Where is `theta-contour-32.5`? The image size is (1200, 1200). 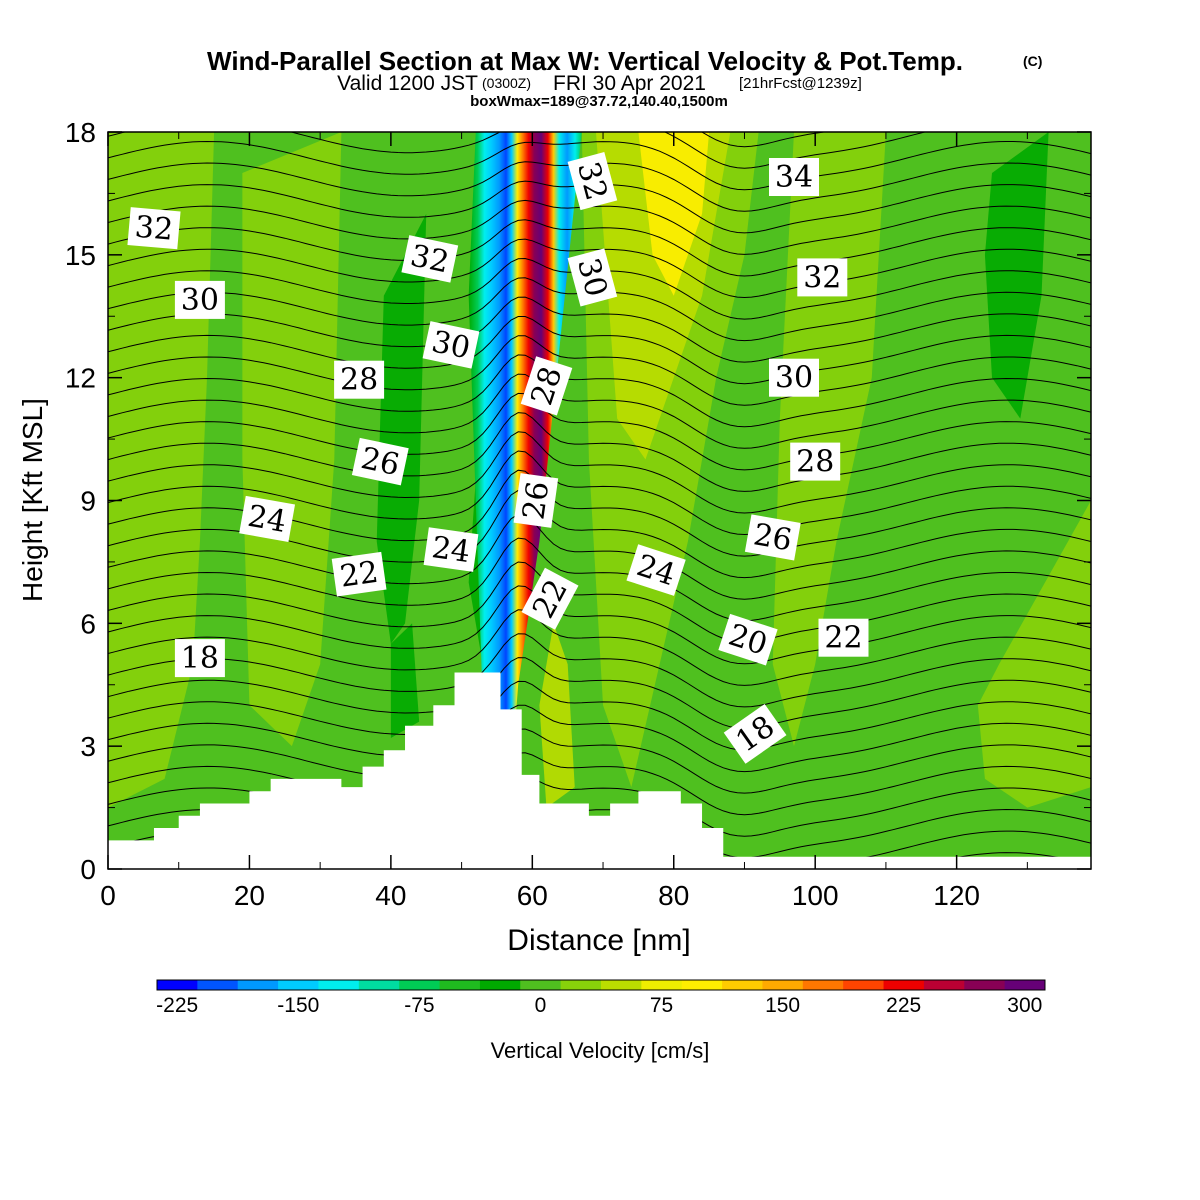 theta-contour-32.5 is located at coordinates (599, 248).